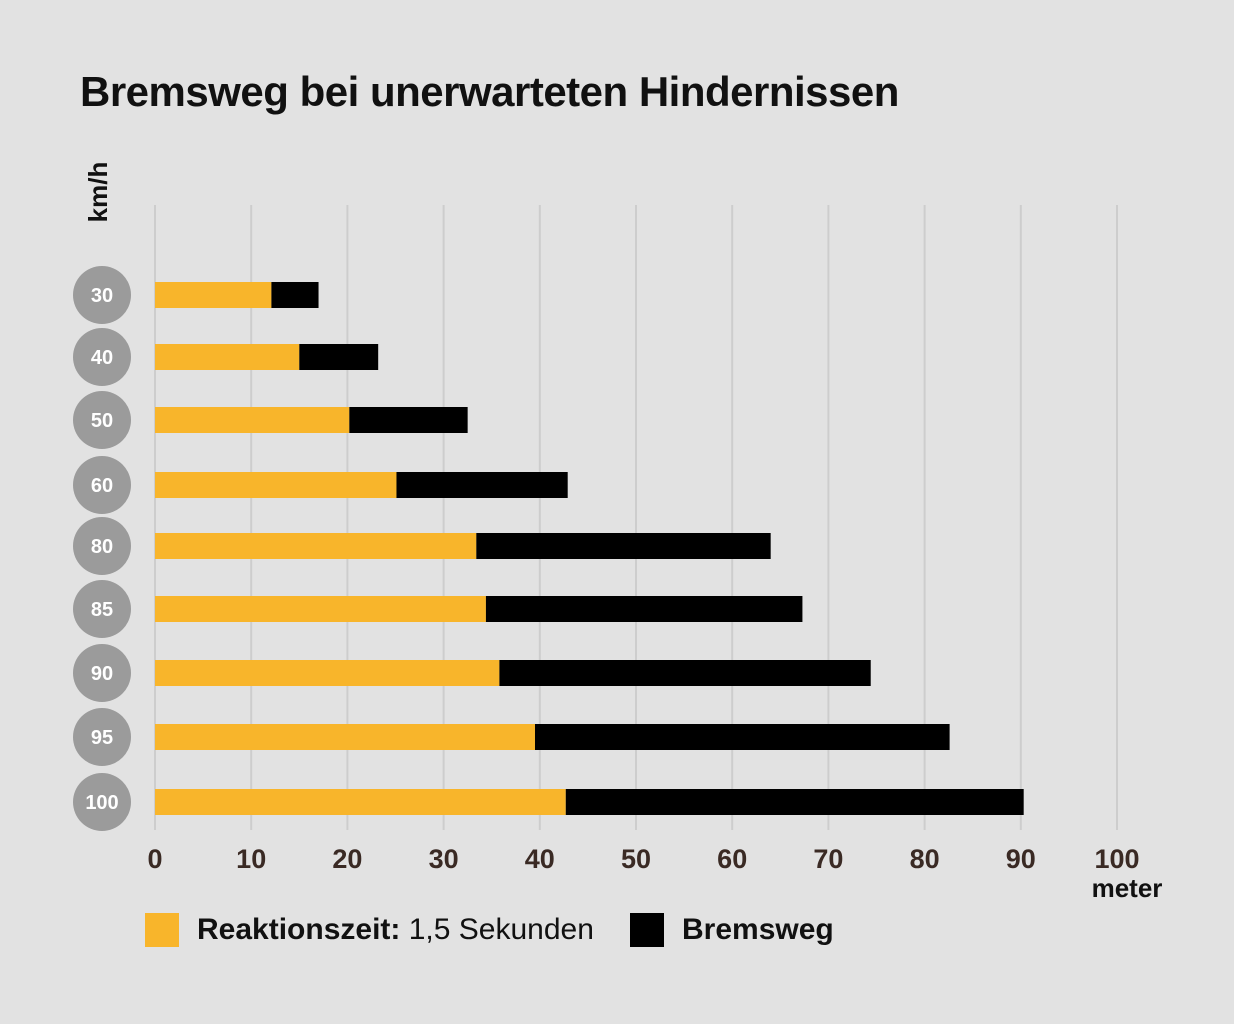 The height and width of the screenshot is (1024, 1234). What do you see at coordinates (154, 859) in the screenshot?
I see `x-tick-label: 0` at bounding box center [154, 859].